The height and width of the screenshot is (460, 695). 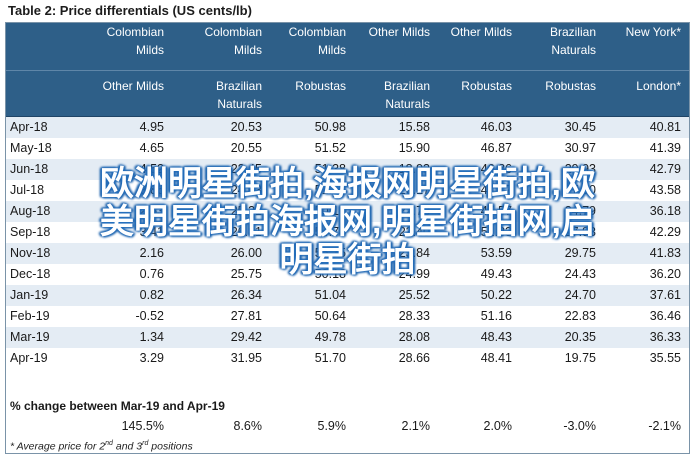 I want to click on row-month: Aug-18, so click(x=30, y=211).